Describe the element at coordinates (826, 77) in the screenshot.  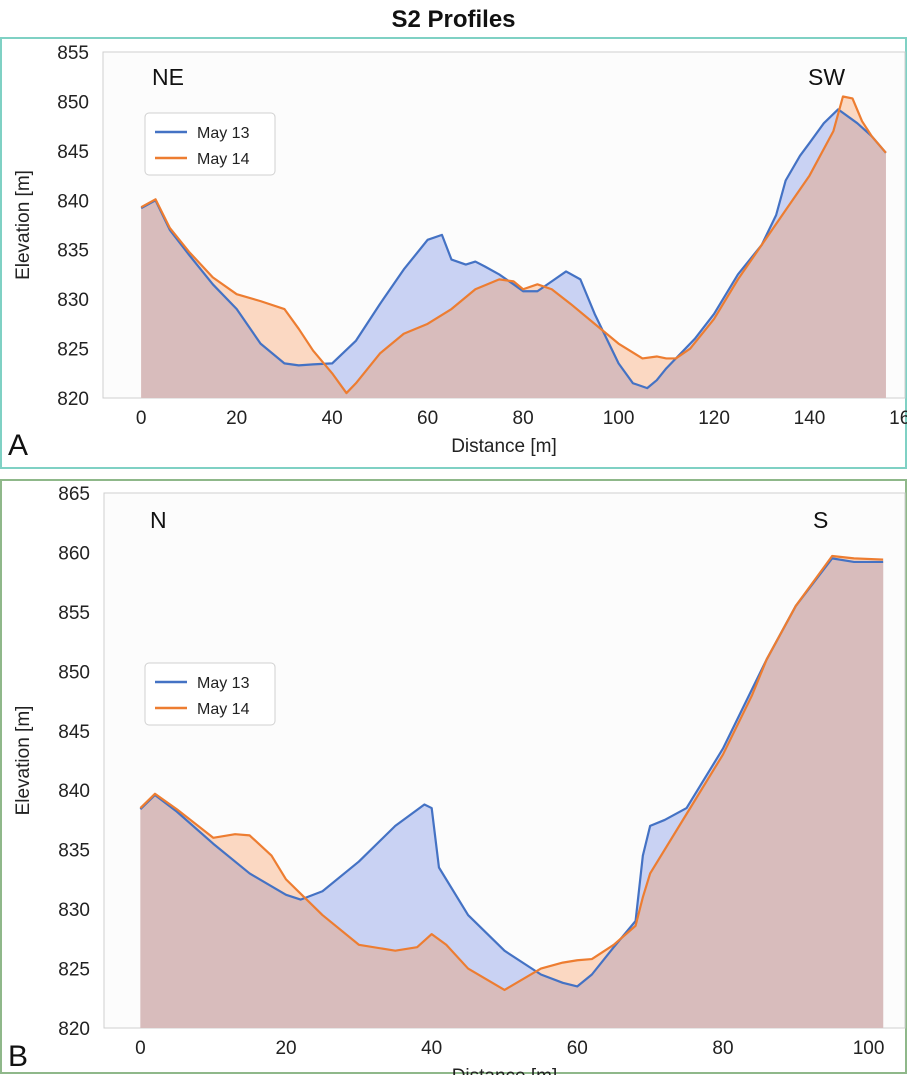
I see `direction-label-right: SW` at that location.